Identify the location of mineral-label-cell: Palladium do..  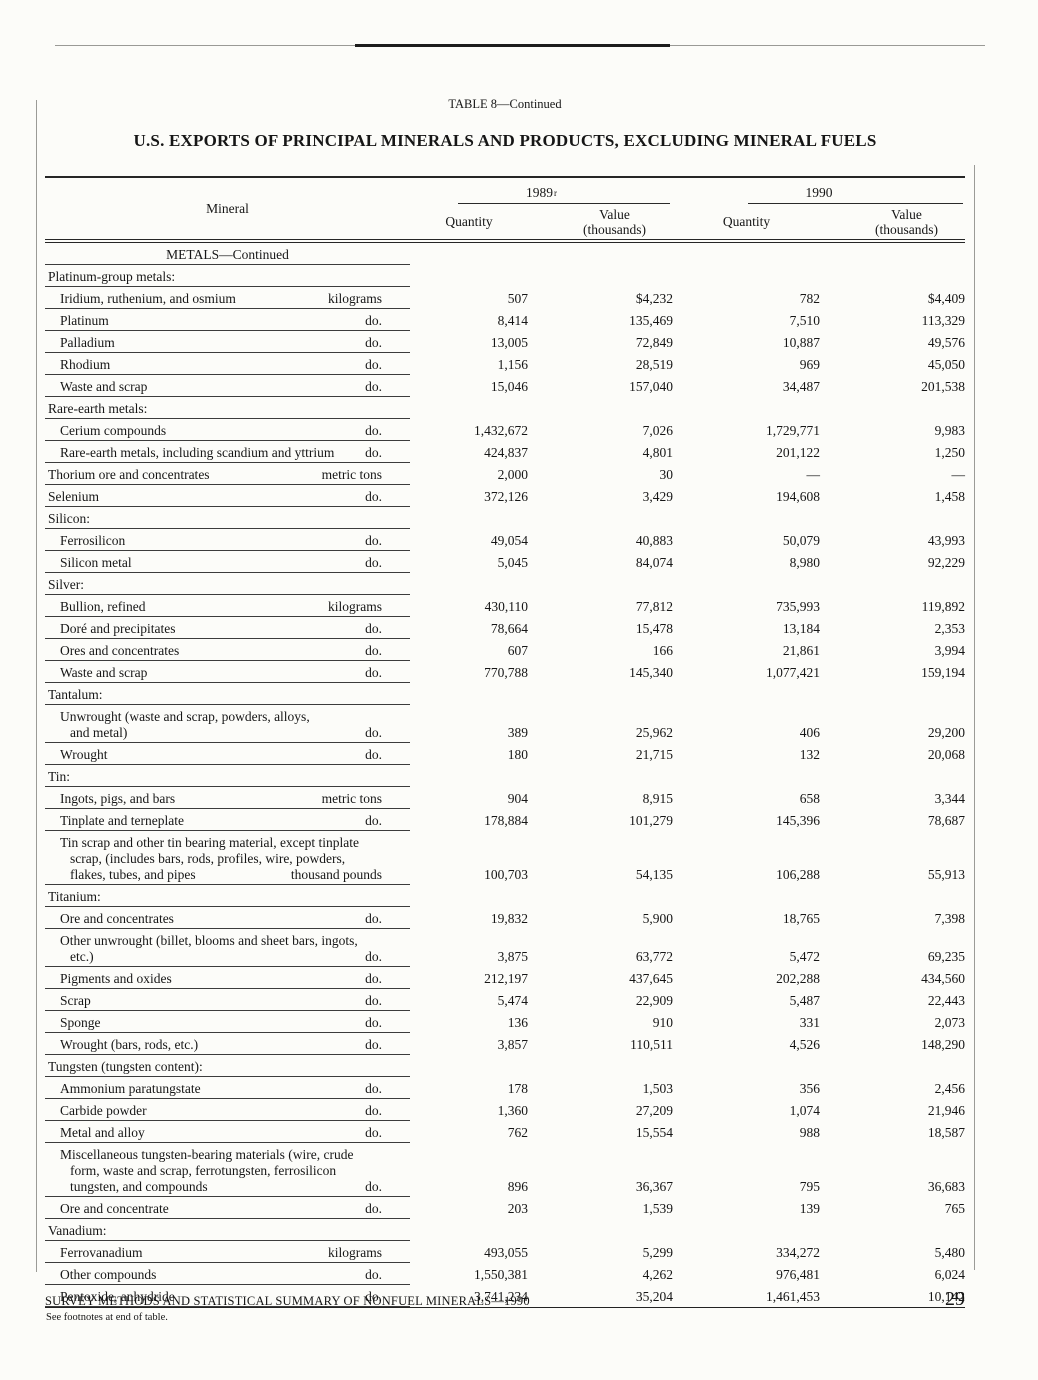
(227, 342).